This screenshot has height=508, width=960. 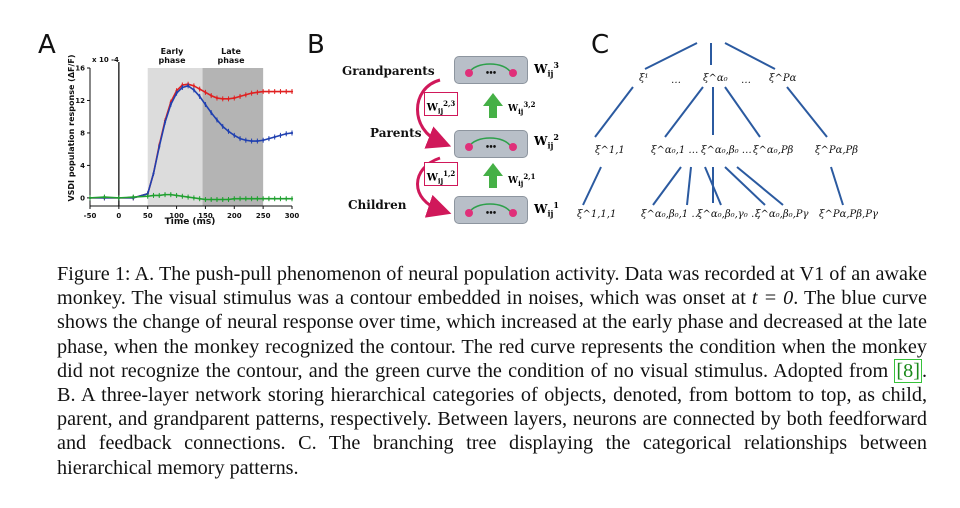 What do you see at coordinates (434, 187) in the screenshot?
I see `feedback-arrow-lower` at bounding box center [434, 187].